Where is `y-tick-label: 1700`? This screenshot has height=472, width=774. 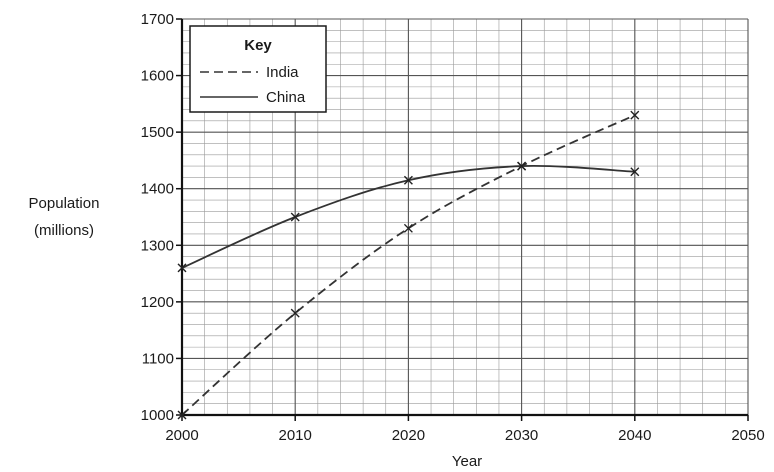 y-tick-label: 1700 is located at coordinates (157, 19).